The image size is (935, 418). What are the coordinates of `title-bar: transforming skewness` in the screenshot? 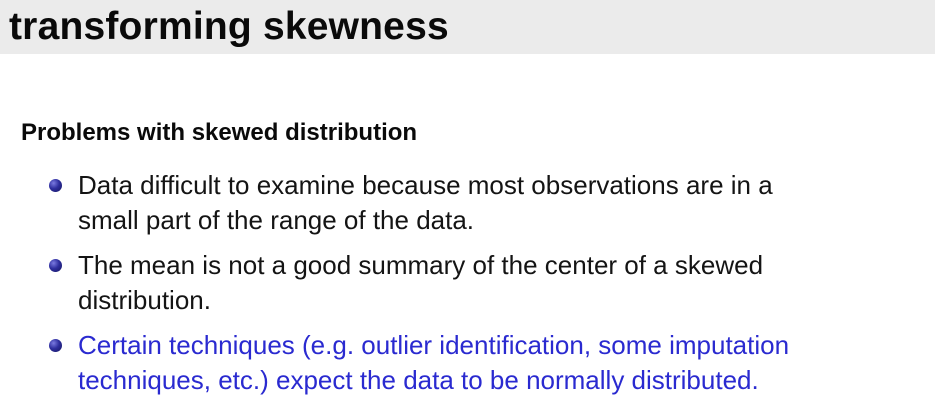 It's located at (467, 27).